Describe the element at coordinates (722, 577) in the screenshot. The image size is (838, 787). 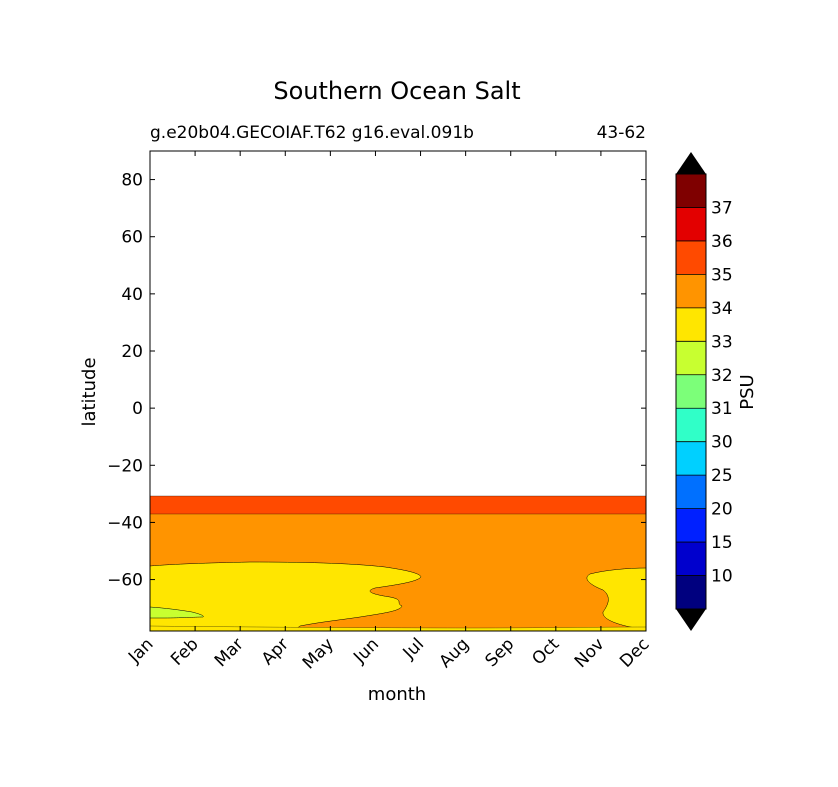
I see `colorbar-tick-label: 10` at that location.